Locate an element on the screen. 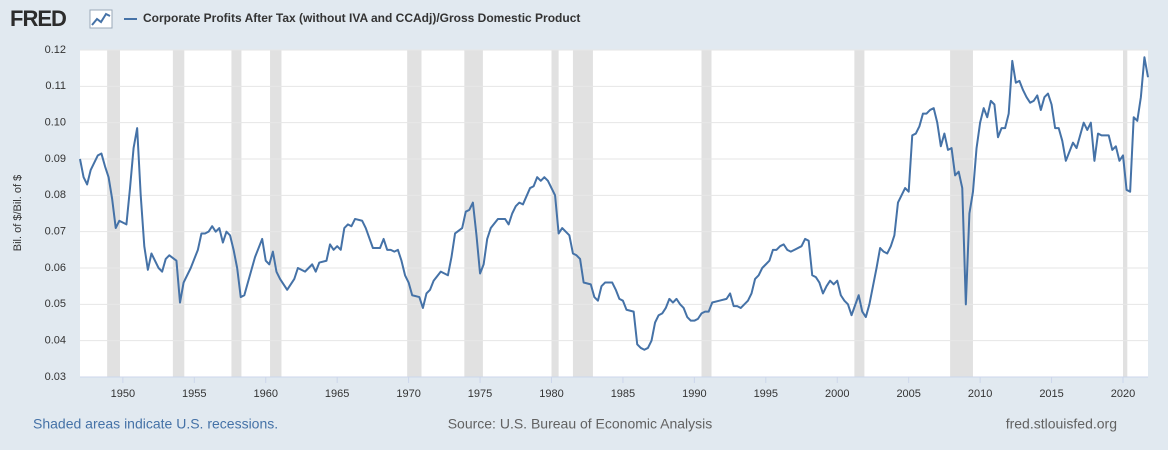 The width and height of the screenshot is (1168, 450). y-tick-label: 0.10 is located at coordinates (55, 123).